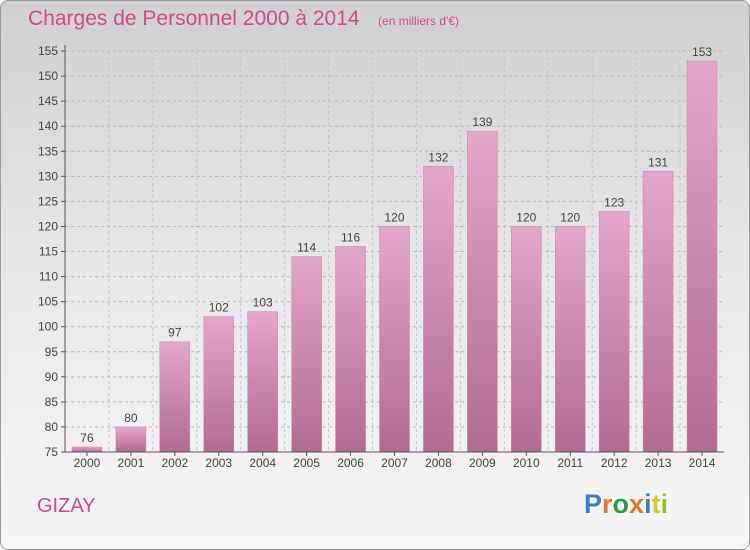  What do you see at coordinates (48, 302) in the screenshot?
I see `y-tick-label: 105` at bounding box center [48, 302].